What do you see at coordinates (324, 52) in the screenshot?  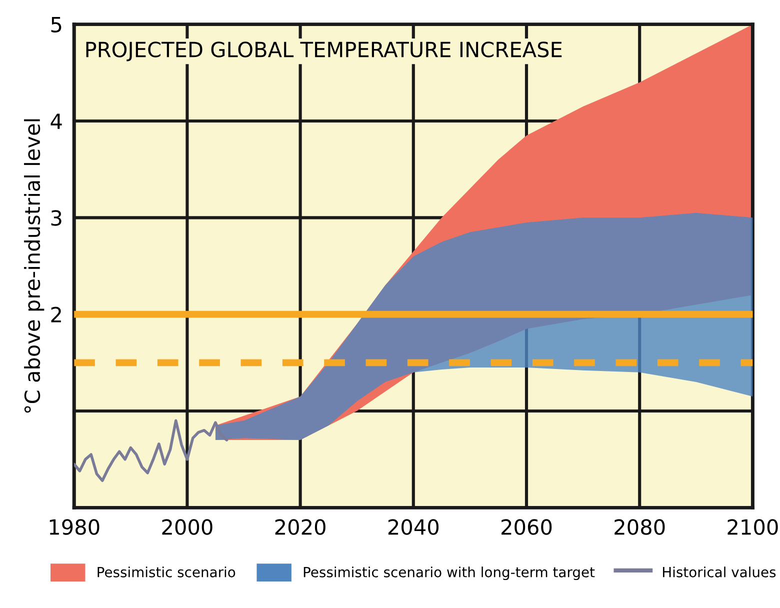 I see `text: PROJECTED GLOBAL TEMPERATURE INCREASE` at bounding box center [324, 52].